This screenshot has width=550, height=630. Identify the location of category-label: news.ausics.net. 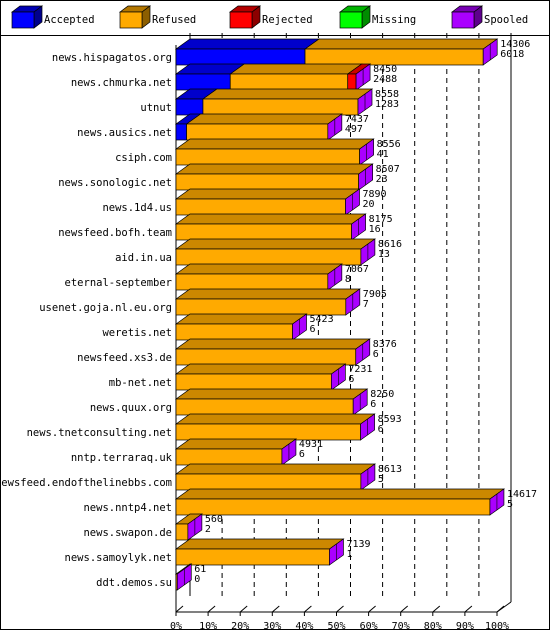
(124, 133).